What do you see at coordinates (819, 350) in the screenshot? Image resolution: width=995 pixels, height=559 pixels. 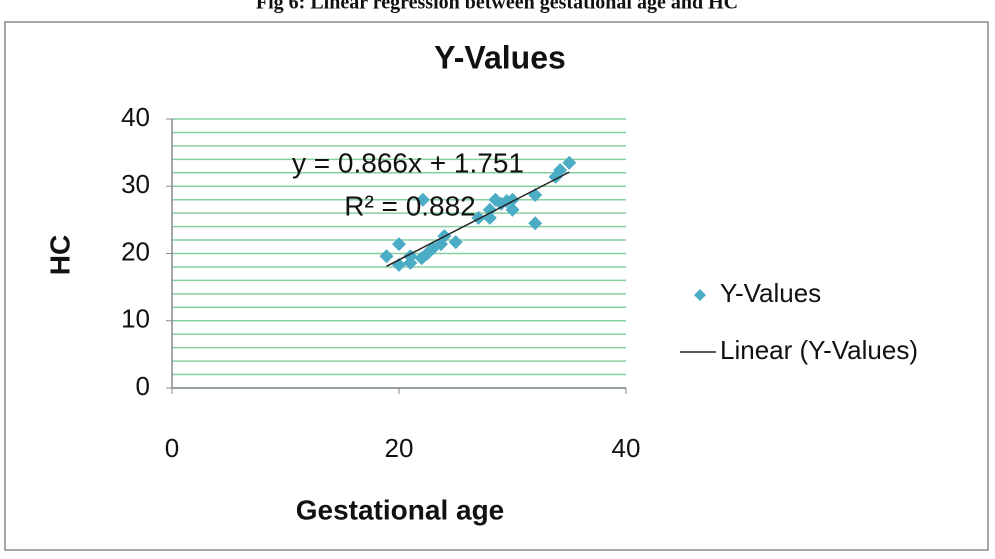 I see `legend-label: Linear (Y-Values)` at bounding box center [819, 350].